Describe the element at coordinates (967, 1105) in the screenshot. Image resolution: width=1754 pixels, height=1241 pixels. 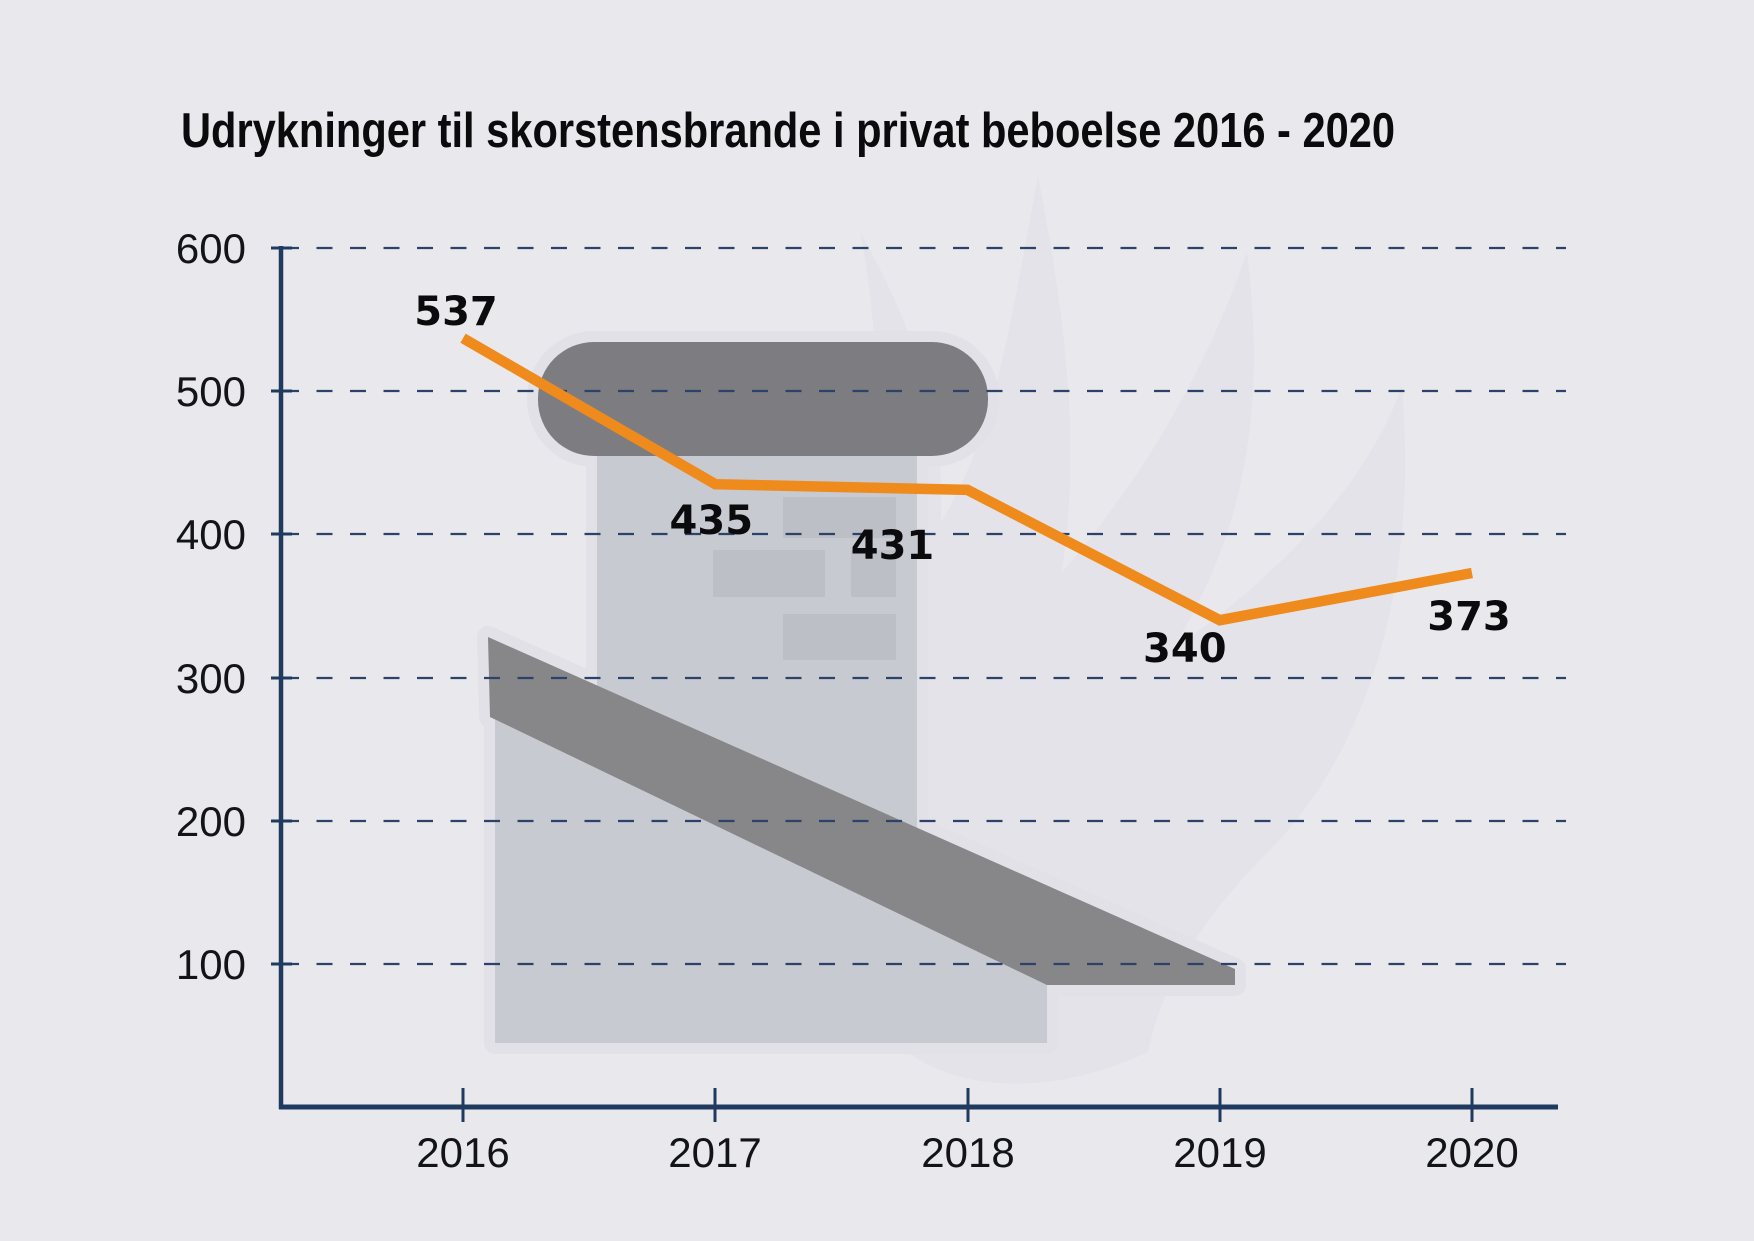
I see `x-axis-ticks` at that location.